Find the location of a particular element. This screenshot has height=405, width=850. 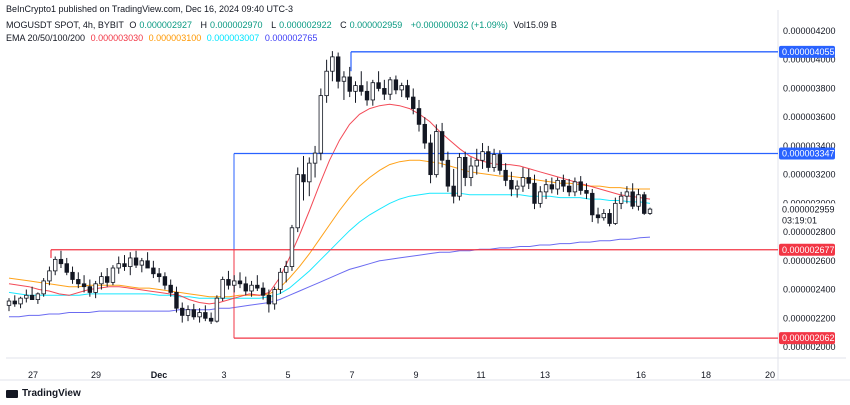

x-tick-label: 3 is located at coordinates (223, 375).